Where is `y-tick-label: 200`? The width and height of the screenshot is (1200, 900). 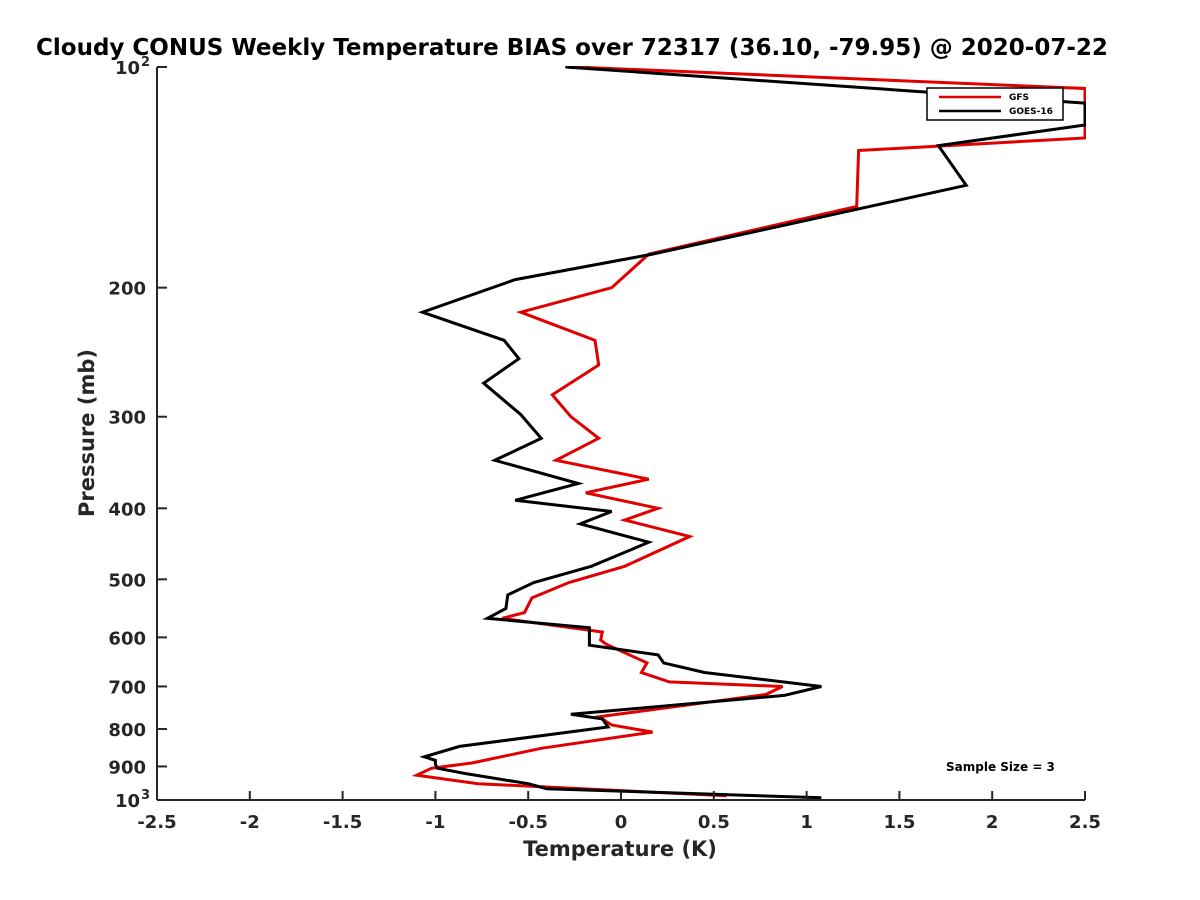
y-tick-label: 200 is located at coordinates (127, 289).